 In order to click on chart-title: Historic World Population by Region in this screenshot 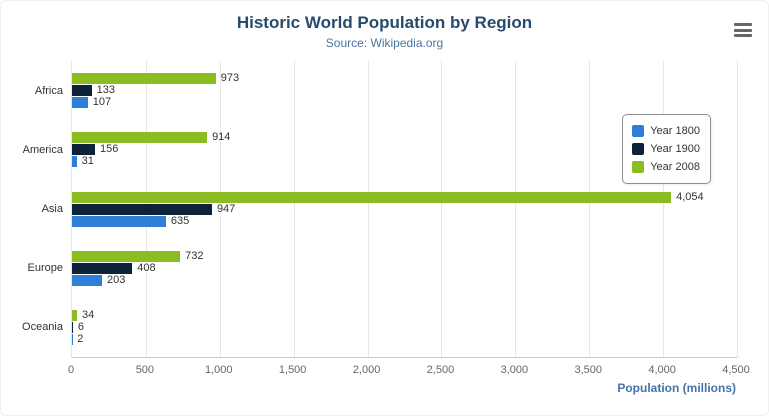, I will do `click(384, 22)`.